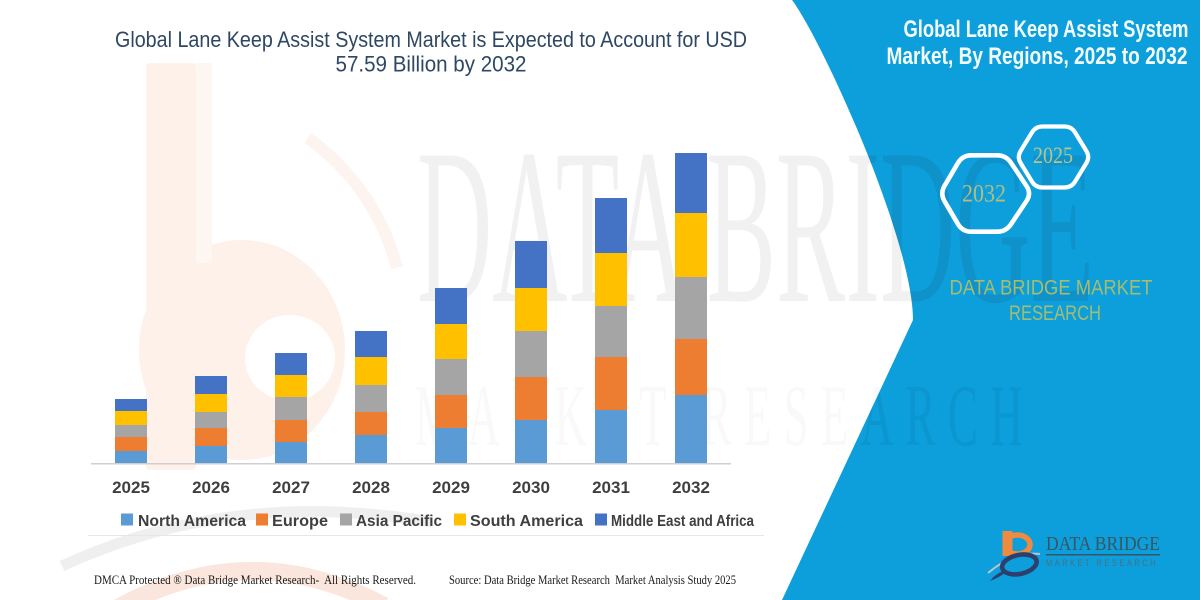  What do you see at coordinates (300, 521) in the screenshot?
I see `svg-text: Europe` at bounding box center [300, 521].